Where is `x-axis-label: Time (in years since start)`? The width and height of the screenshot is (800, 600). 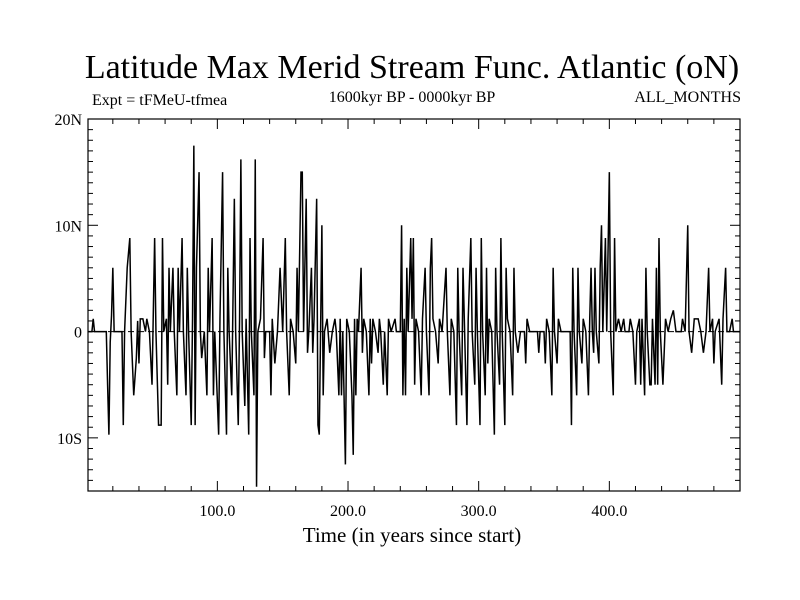
x-axis-label: Time (in years since start) is located at coordinates (412, 535).